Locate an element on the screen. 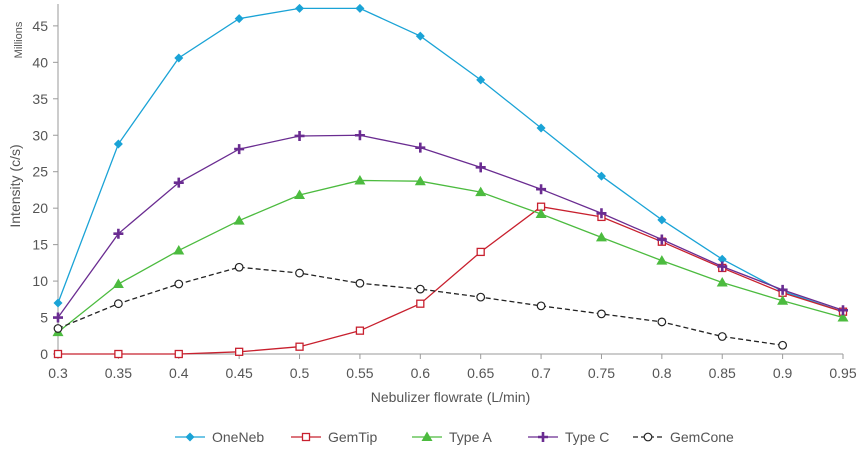 The height and width of the screenshot is (450, 860). legend: OneNeb GemTip Type A Type C GemCone is located at coordinates (454, 437).